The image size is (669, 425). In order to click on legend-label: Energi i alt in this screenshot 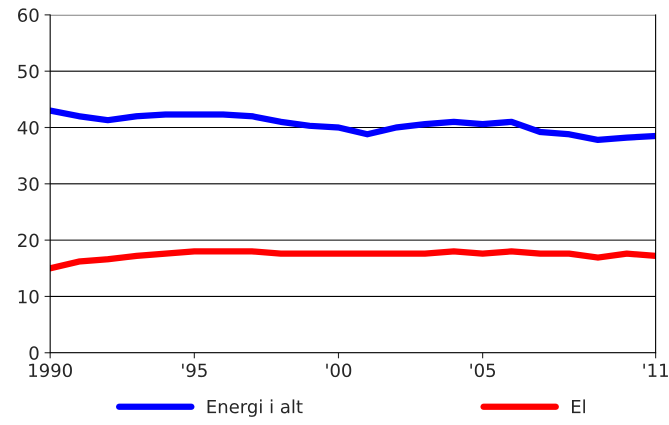, I will do `click(255, 408)`.